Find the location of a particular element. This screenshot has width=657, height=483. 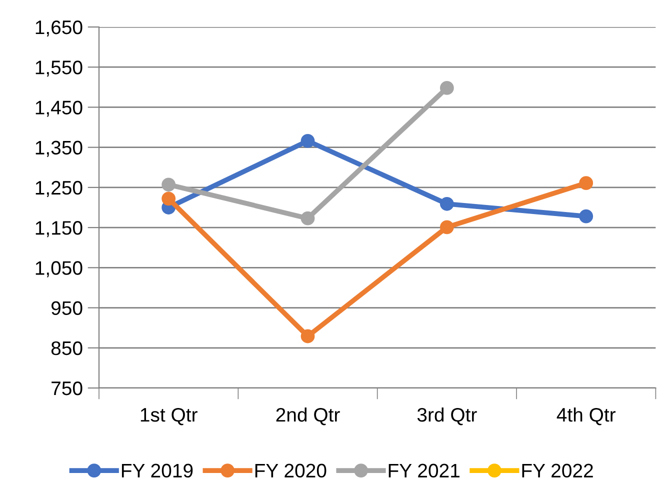

x-tick-label: 4th Qtr is located at coordinates (586, 416).